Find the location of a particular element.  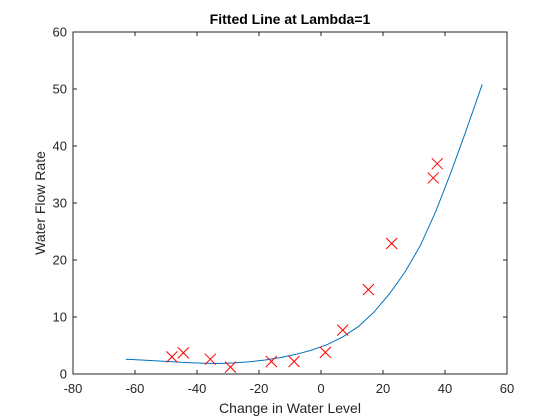

x-tick-label: 0 is located at coordinates (320, 388).